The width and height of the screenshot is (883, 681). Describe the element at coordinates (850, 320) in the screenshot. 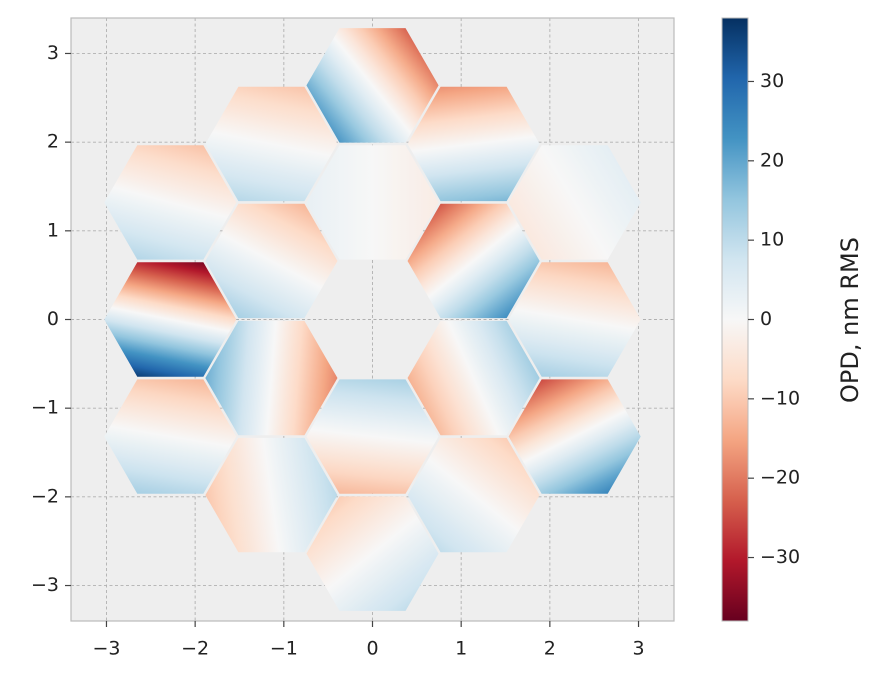

I see `colorbar-label: OPD, nm RMS` at that location.